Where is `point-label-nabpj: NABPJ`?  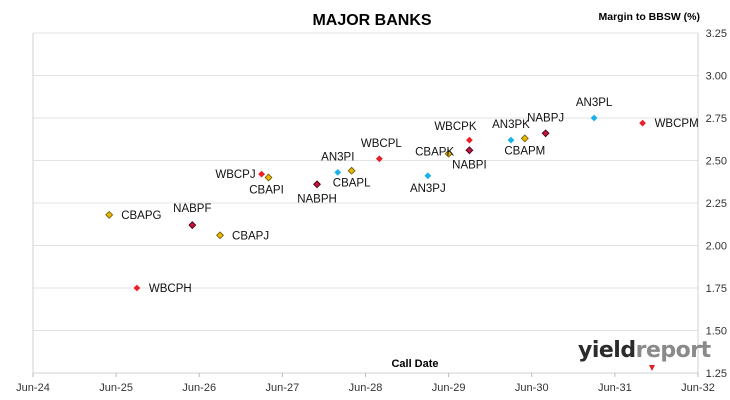 point-label-nabpj: NABPJ is located at coordinates (545, 118).